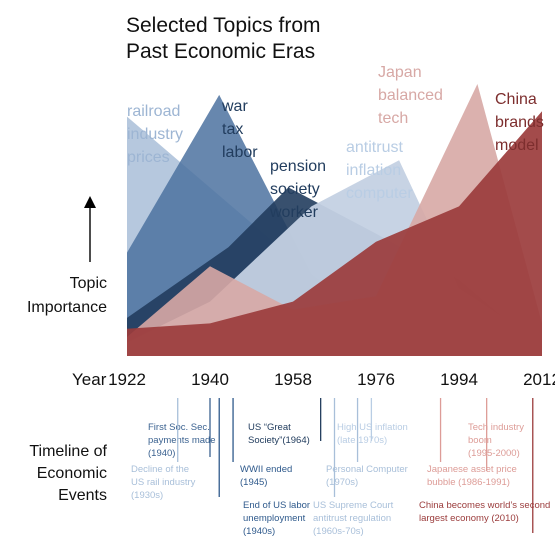 The width and height of the screenshot is (555, 551). Describe the element at coordinates (410, 95) in the screenshot. I see `series-label-4: balanced` at that location.